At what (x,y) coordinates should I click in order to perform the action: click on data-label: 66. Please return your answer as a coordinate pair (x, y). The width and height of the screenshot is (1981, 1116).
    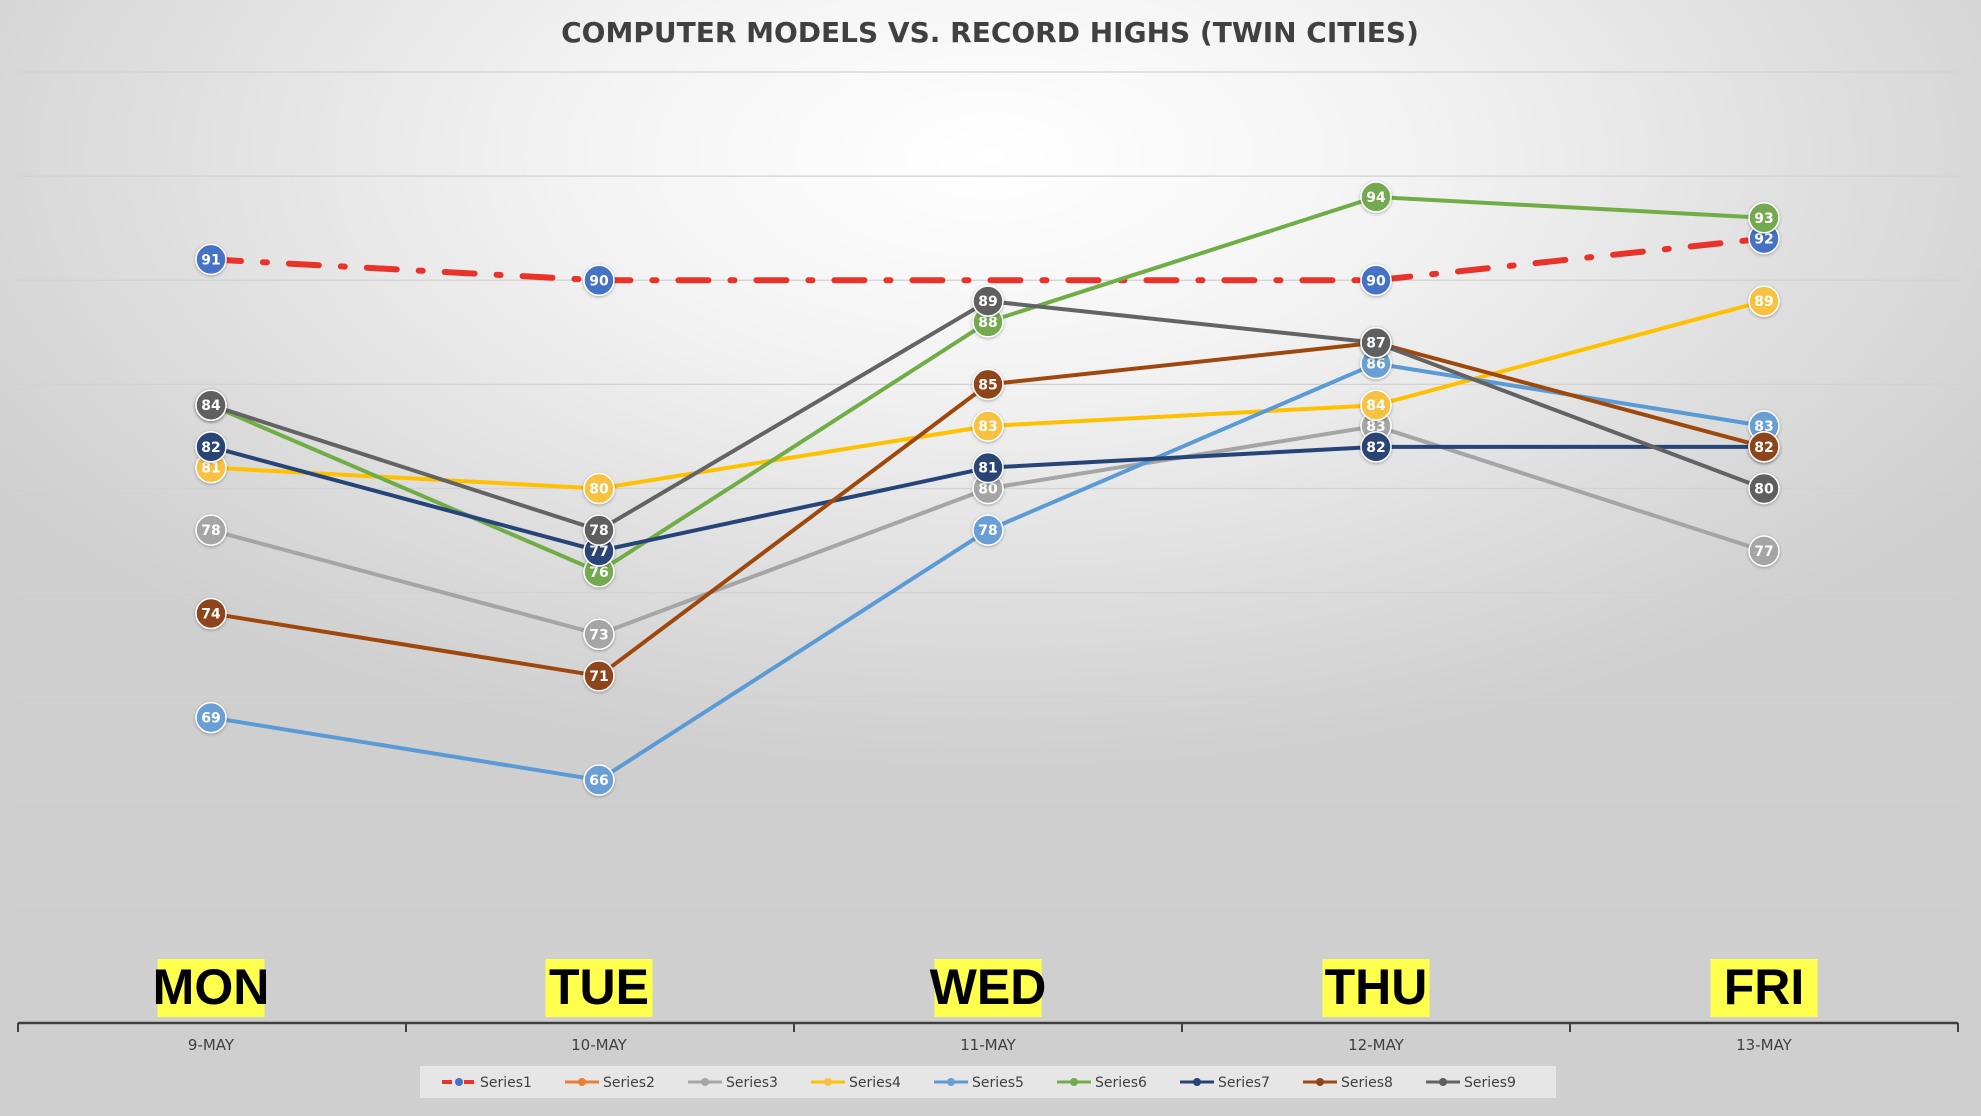
    Looking at the image, I should click on (598, 781).